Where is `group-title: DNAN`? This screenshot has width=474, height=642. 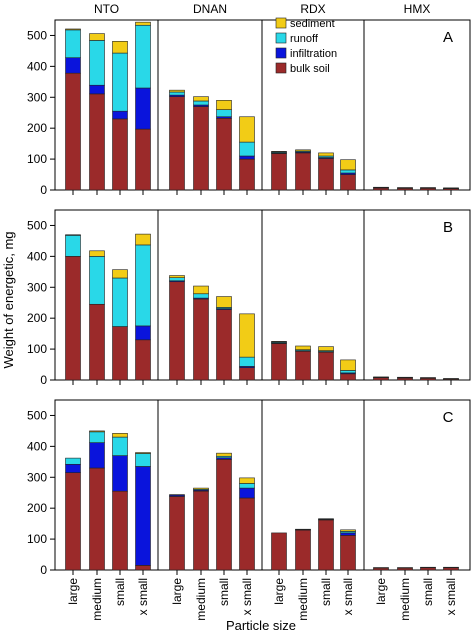
group-title: DNAN is located at coordinates (210, 9).